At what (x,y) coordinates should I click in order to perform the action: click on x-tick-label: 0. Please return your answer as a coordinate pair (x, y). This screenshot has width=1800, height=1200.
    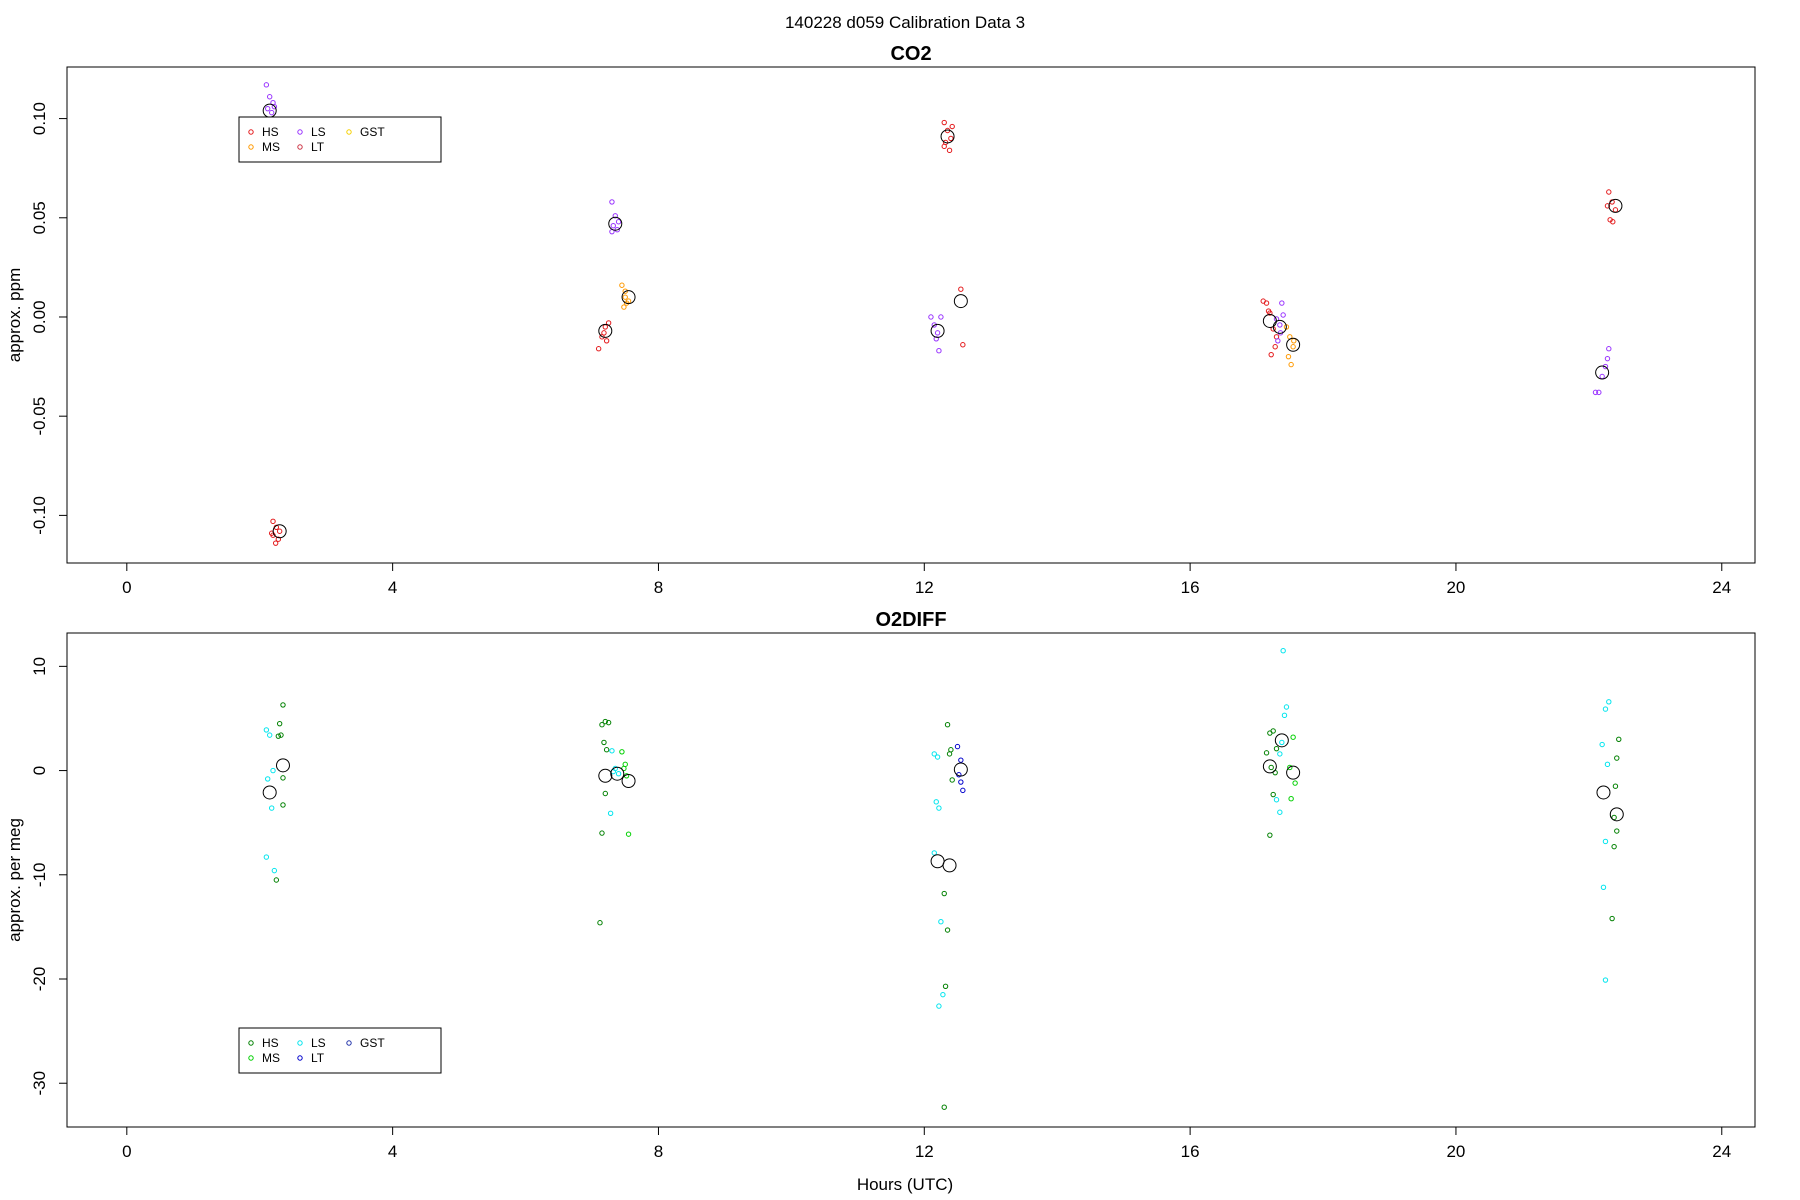
    Looking at the image, I should click on (126, 587).